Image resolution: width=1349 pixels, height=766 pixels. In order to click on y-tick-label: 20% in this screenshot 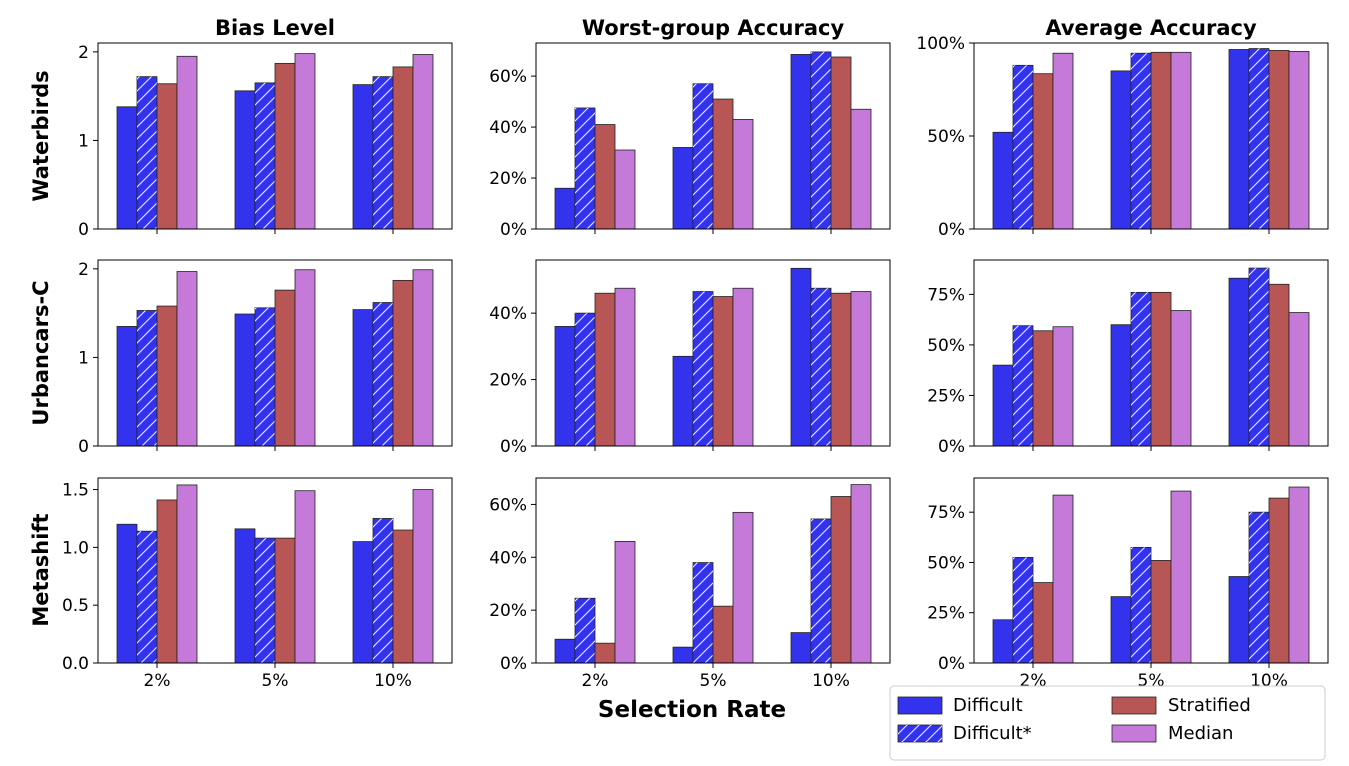, I will do `click(508, 179)`.